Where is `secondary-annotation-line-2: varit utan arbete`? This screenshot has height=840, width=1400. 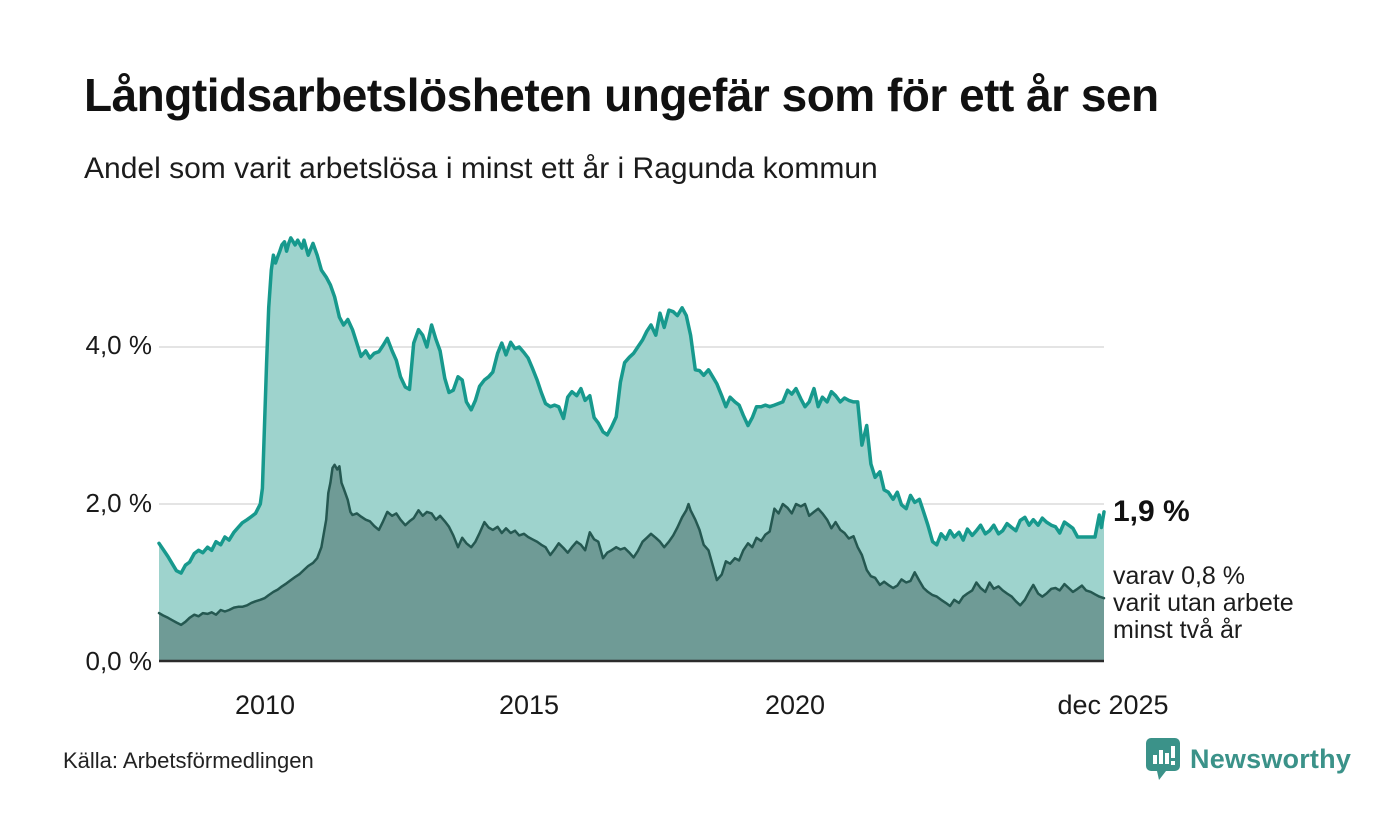
secondary-annotation-line-2: varit utan arbete is located at coordinates (1203, 603).